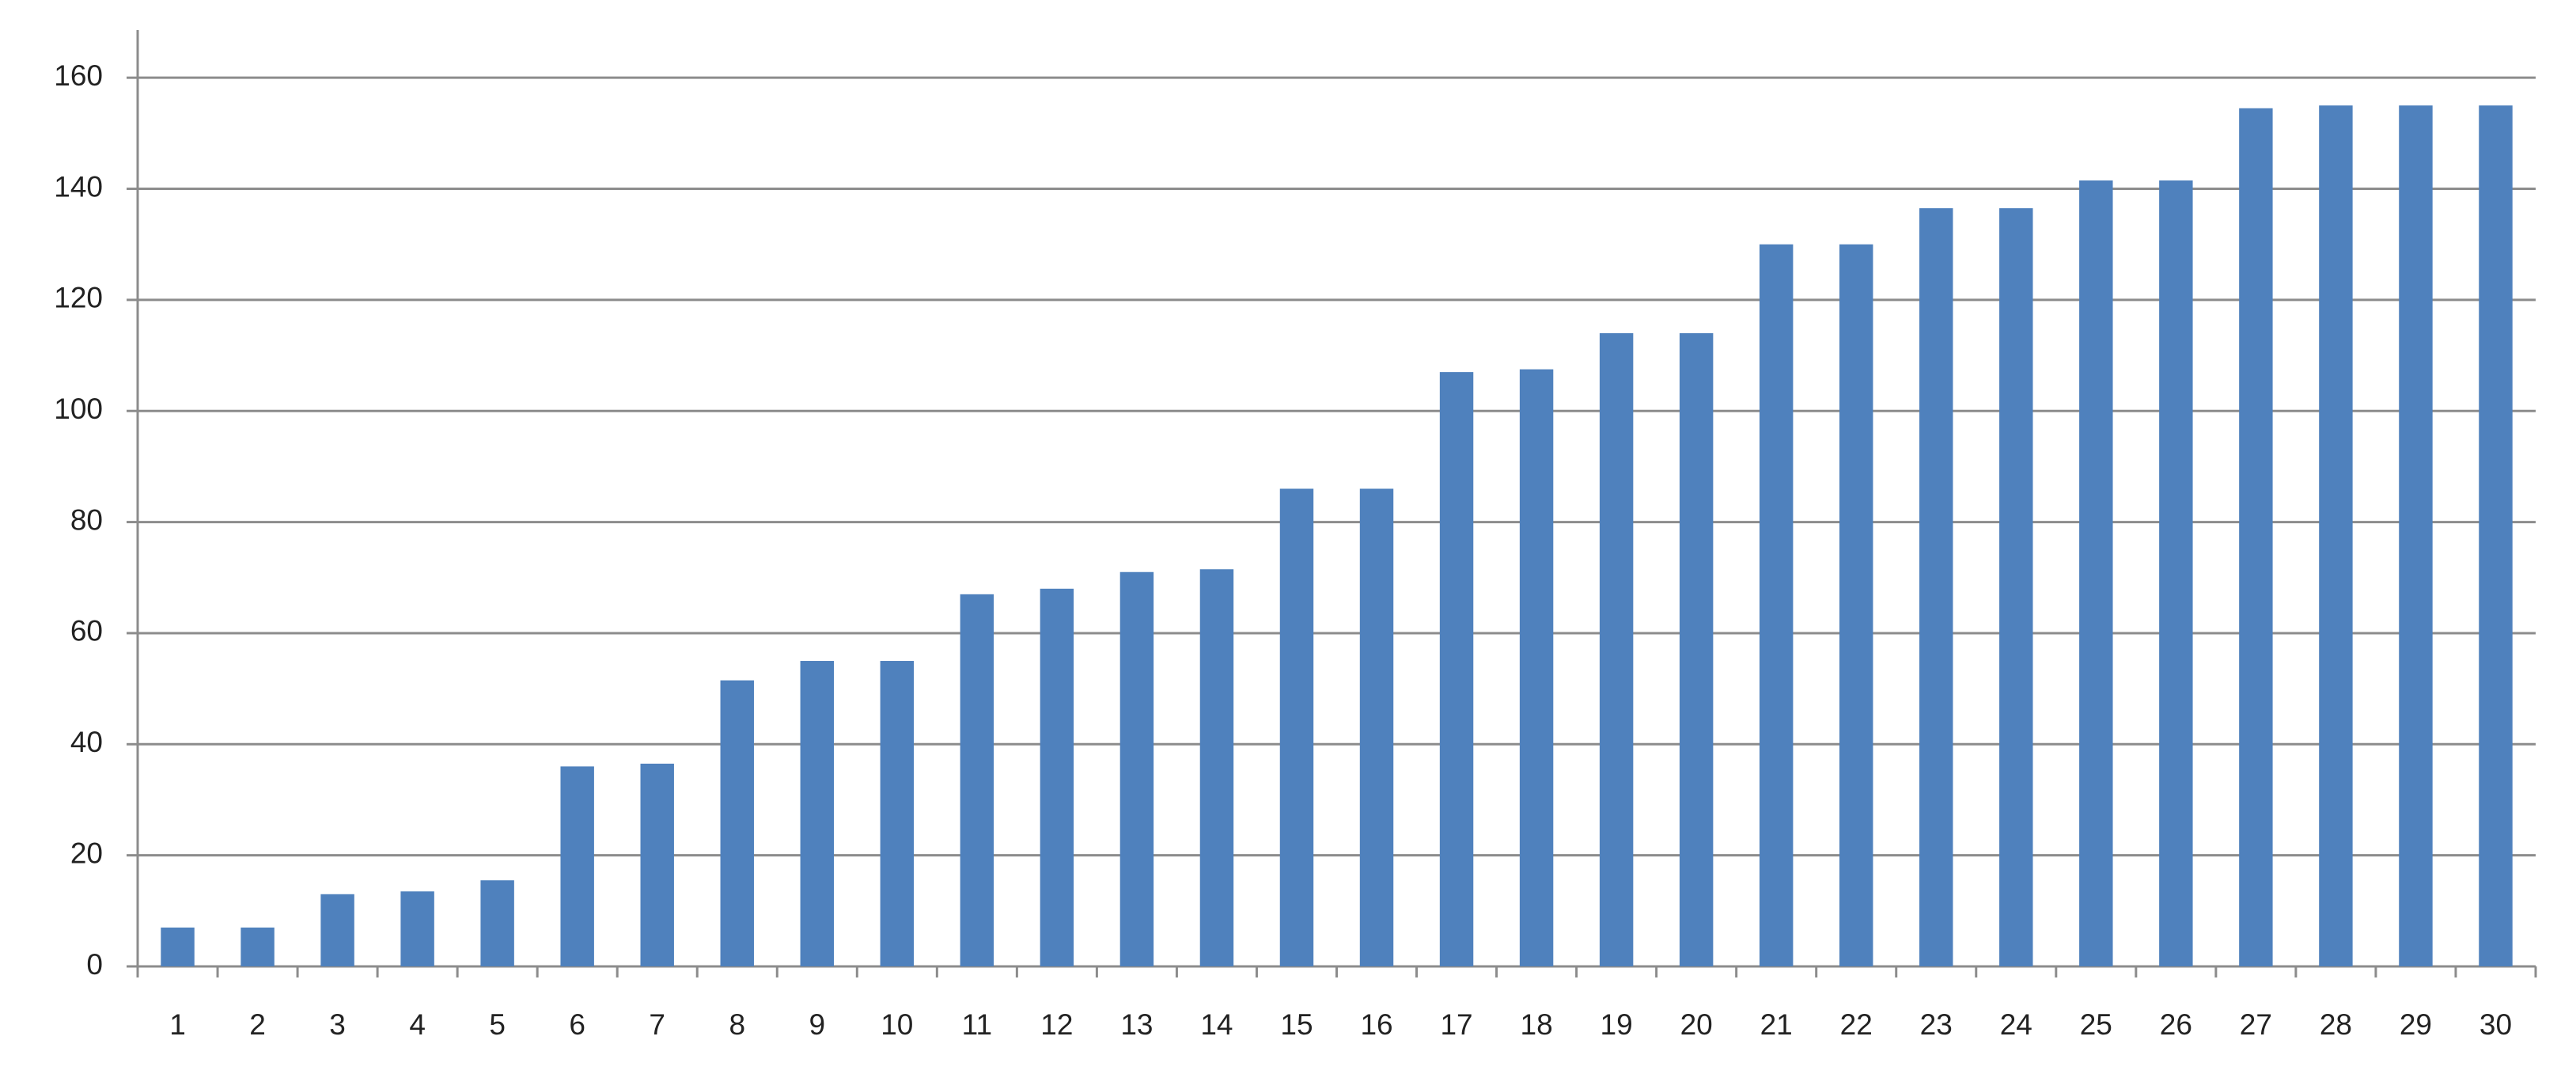 This screenshot has height=1078, width=2576. Describe the element at coordinates (737, 1024) in the screenshot. I see `x-tick-label: 8` at that location.